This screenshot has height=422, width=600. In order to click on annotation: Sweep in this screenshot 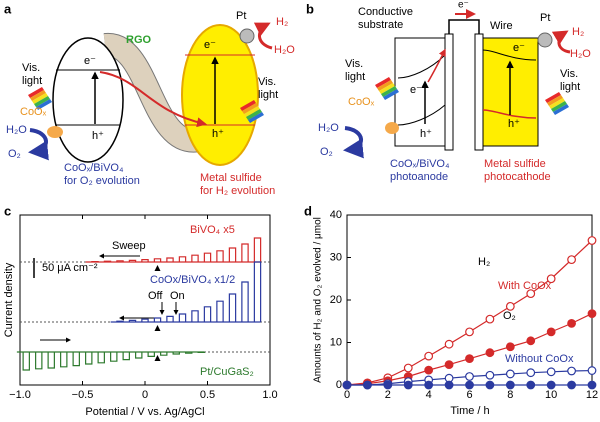, I will do `click(129, 246)`.